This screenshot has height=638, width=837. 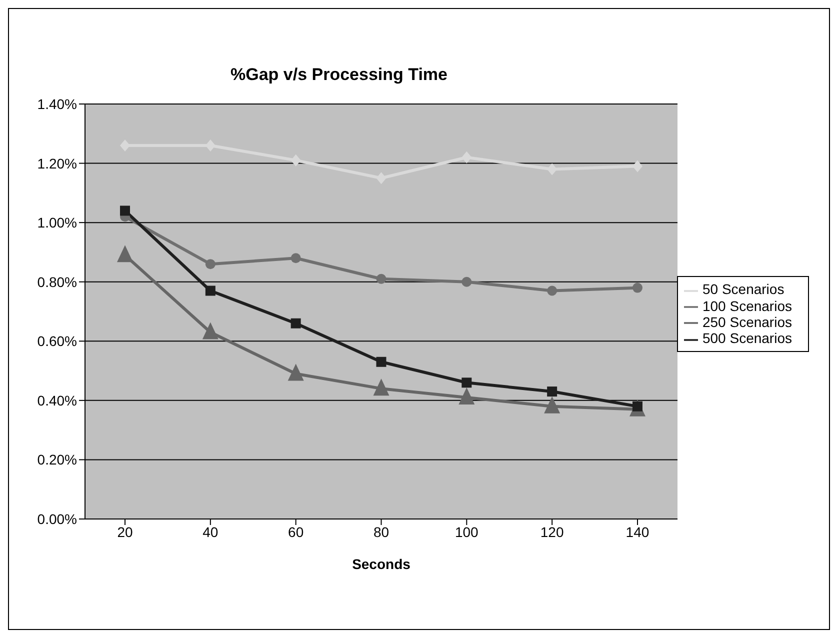 What do you see at coordinates (466, 532) in the screenshot?
I see `x-tick-label: 100` at bounding box center [466, 532].